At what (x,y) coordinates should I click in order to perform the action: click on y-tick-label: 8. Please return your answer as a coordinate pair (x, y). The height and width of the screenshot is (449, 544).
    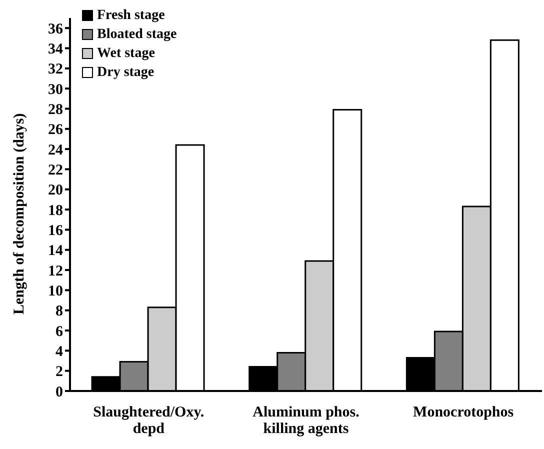
    Looking at the image, I should click on (59, 312).